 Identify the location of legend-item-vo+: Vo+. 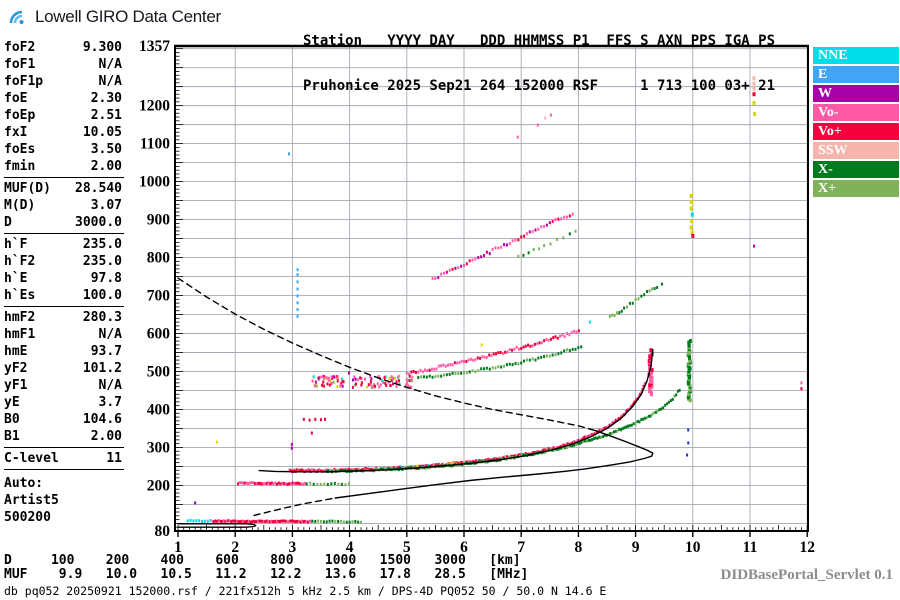
(856, 131).